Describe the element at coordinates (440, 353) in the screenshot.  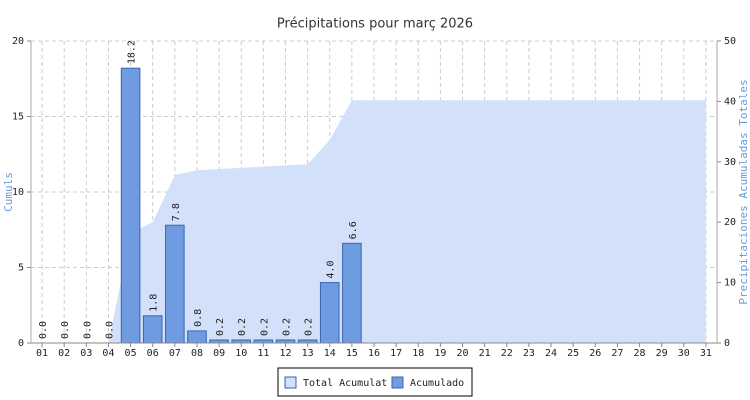
I see `x-tick-label: 19` at that location.